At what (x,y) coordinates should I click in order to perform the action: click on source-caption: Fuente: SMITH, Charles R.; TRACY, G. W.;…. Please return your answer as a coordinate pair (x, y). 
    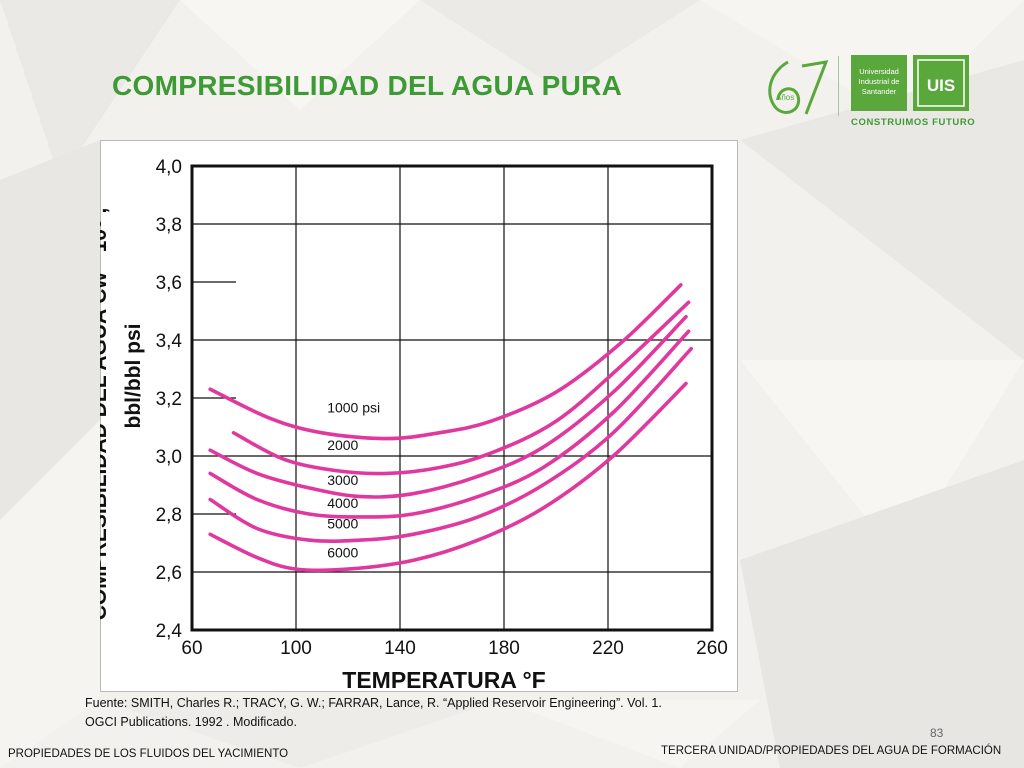
    Looking at the image, I should click on (373, 713).